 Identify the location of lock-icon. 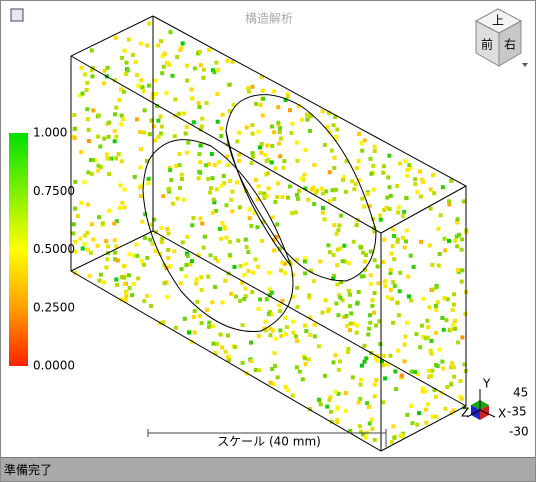
(17, 15).